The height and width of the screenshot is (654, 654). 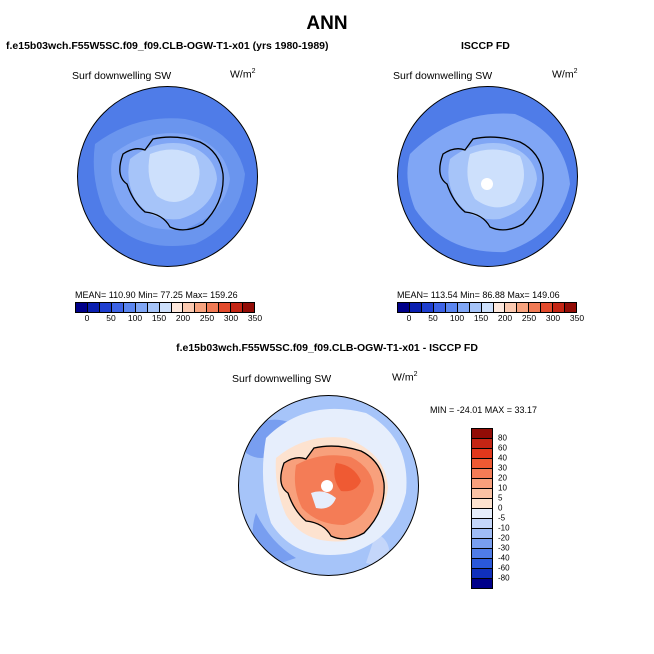 I want to click on colorbar-tick-label: -60, so click(x=504, y=568).